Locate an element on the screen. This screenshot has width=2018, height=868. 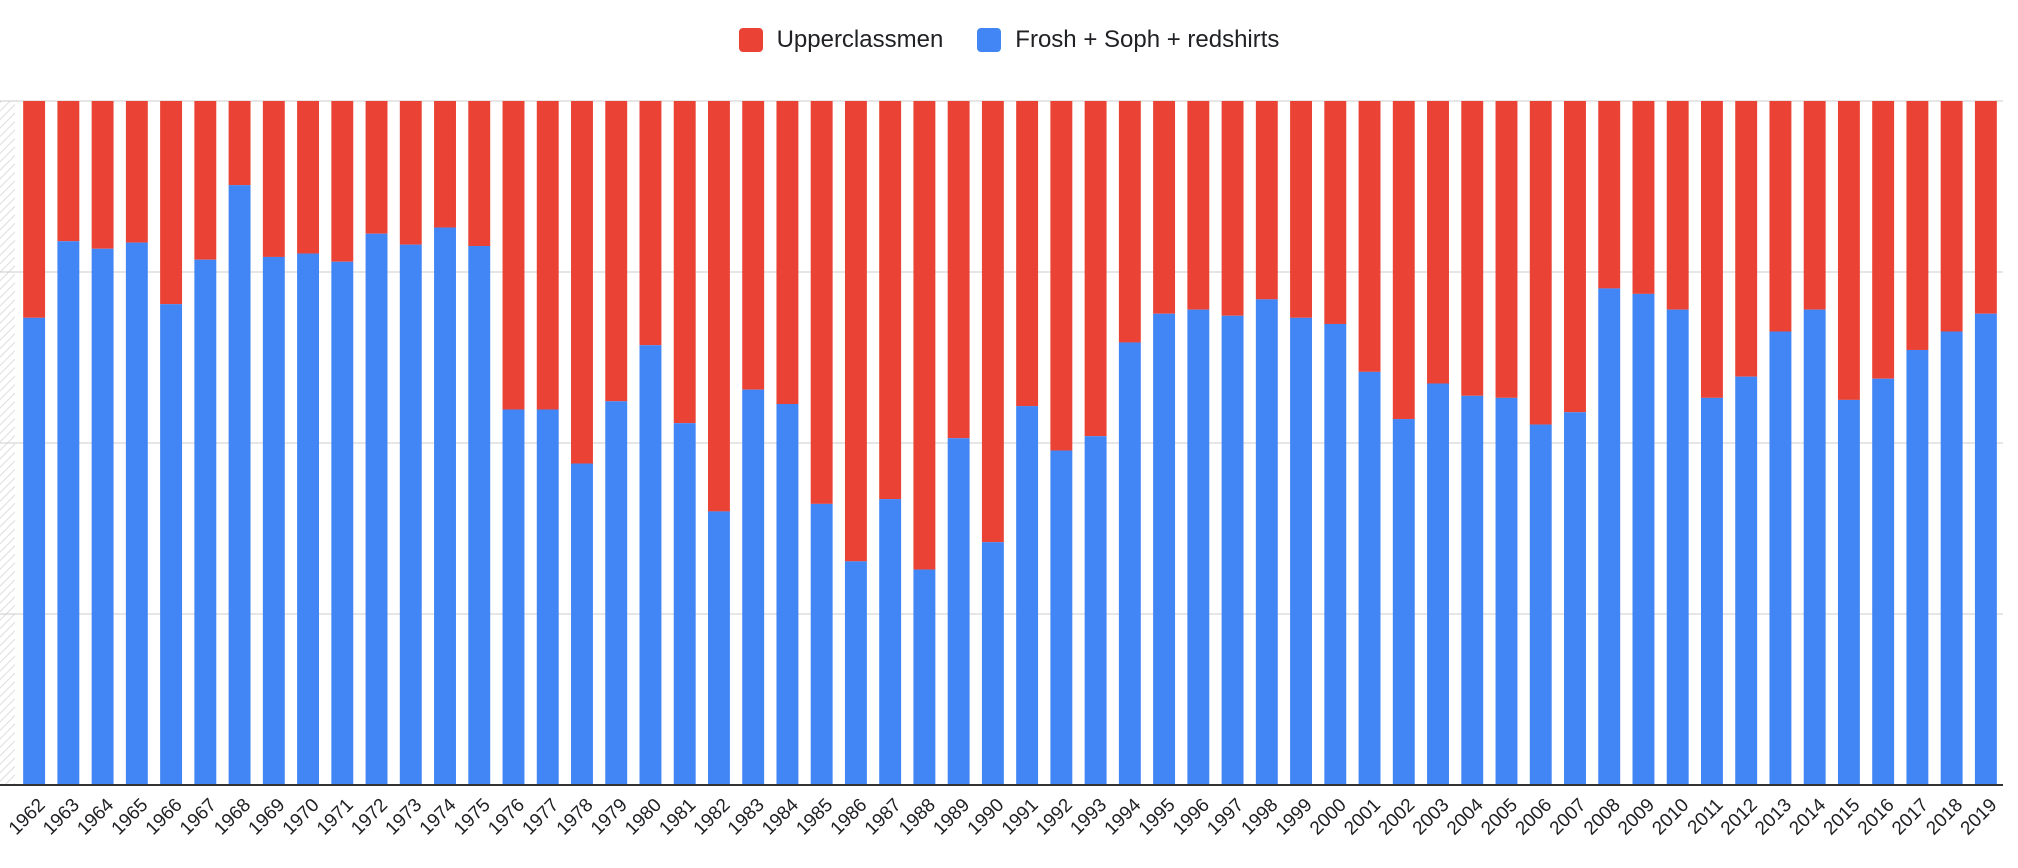
bar-frosh-1968 is located at coordinates (239, 485).